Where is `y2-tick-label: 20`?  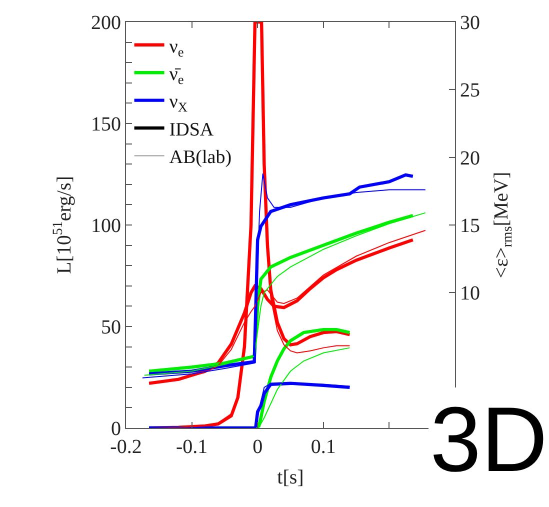 y2-tick-label: 20 is located at coordinates (470, 158).